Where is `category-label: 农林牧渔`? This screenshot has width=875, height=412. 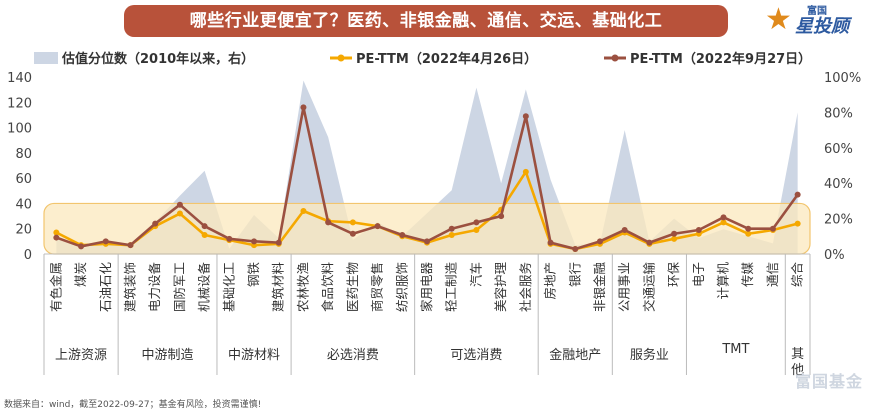
category-label: 农林牧渔 is located at coordinates (302, 287).